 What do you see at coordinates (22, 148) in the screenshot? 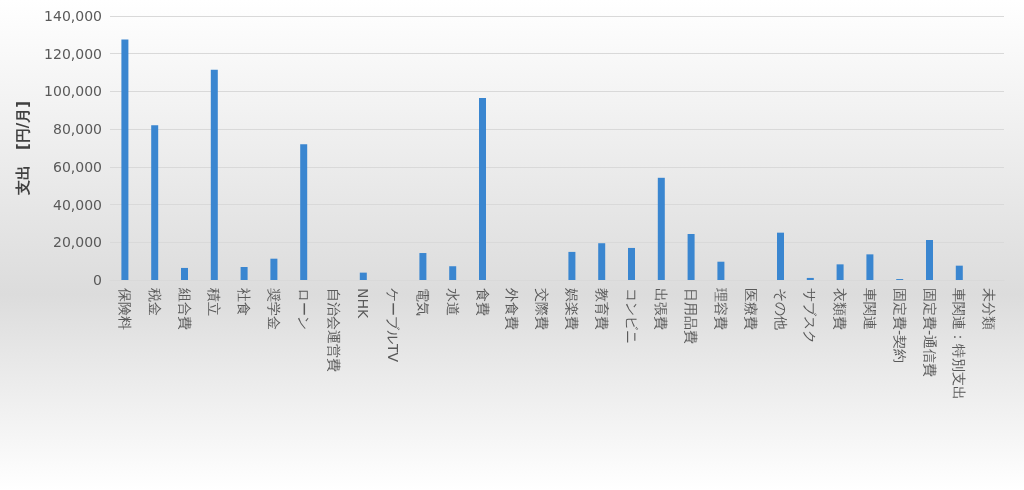
I see `y-axis-title: 支出 [円/月]` at bounding box center [22, 148].